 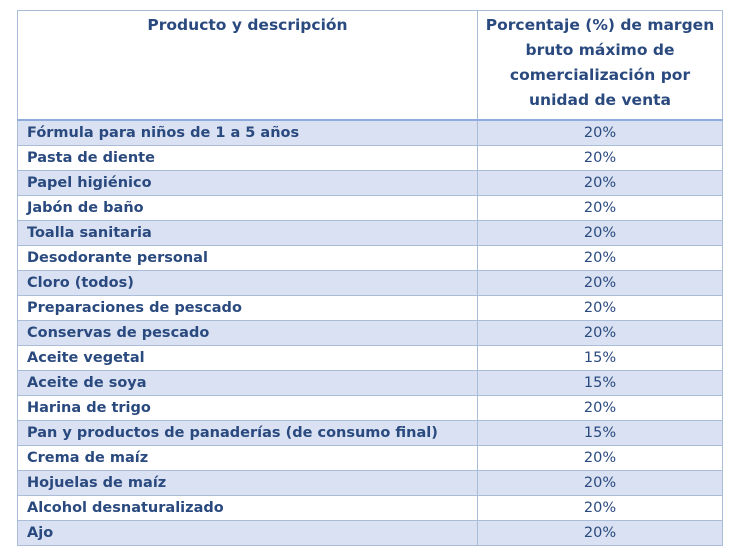 I want to click on table-row: Crema de maíz 20%, so click(x=370, y=458).